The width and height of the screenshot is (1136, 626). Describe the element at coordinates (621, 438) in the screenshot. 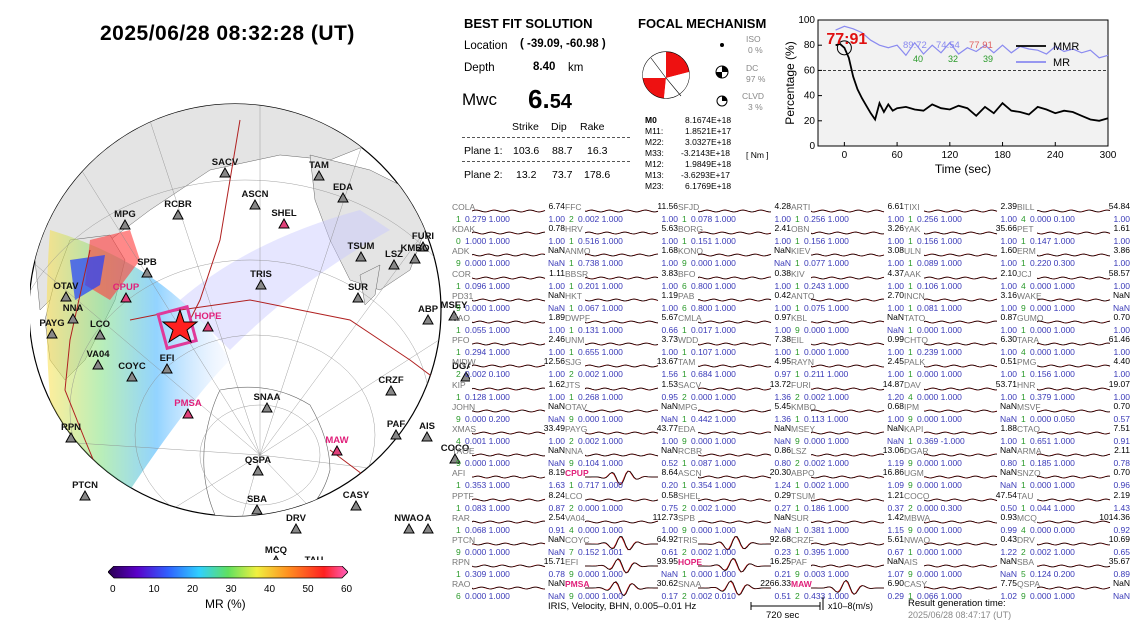

I see `station-payg: PAYG 43.77 2 0.002 1.000 1.00` at that location.